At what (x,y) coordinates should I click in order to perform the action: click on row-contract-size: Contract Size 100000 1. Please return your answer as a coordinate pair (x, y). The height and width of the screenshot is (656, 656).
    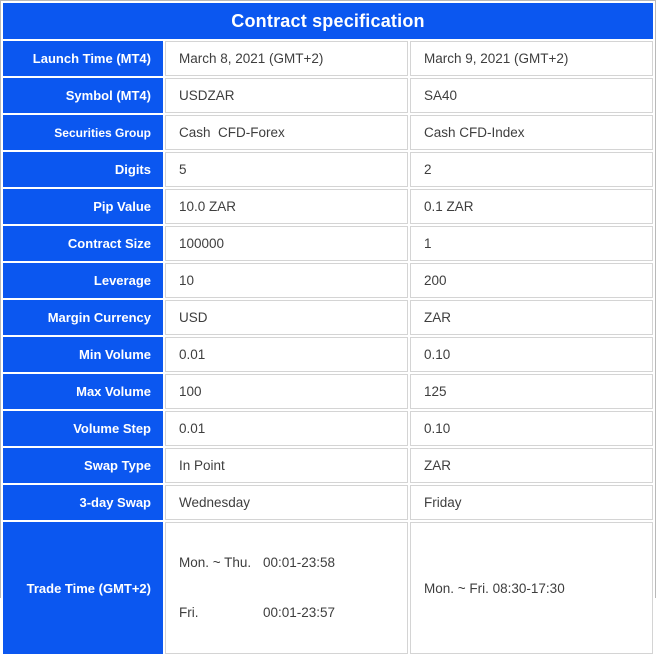
    Looking at the image, I should click on (328, 243).